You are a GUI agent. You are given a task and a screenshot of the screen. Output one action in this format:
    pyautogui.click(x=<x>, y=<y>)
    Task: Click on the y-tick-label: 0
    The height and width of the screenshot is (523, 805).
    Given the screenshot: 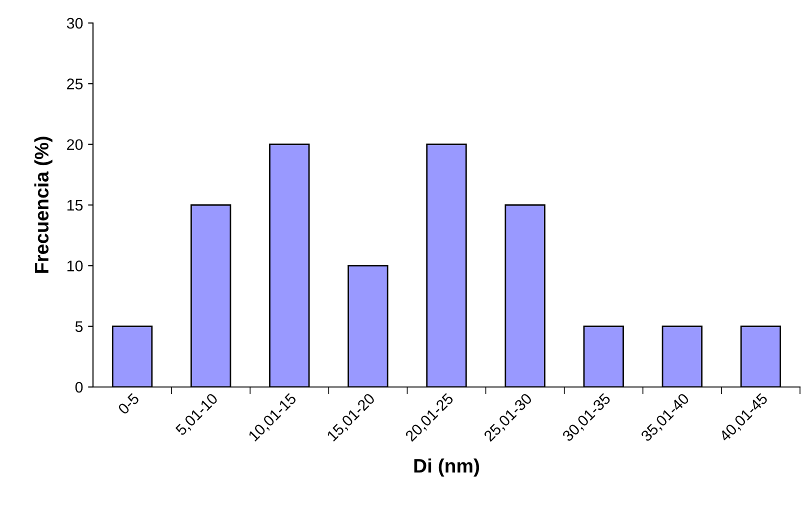 What is the action you would take?
    pyautogui.click(x=79, y=387)
    